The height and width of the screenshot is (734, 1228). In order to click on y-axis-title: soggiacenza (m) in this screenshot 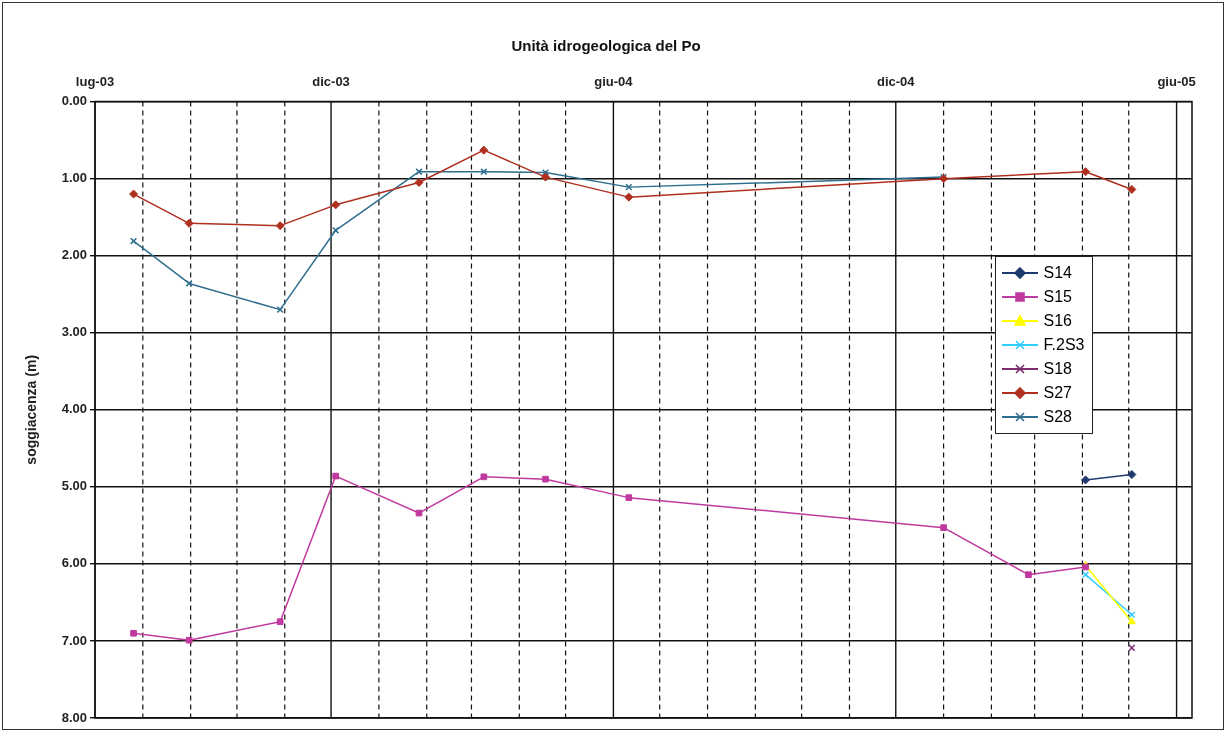, I will do `click(31, 409)`.